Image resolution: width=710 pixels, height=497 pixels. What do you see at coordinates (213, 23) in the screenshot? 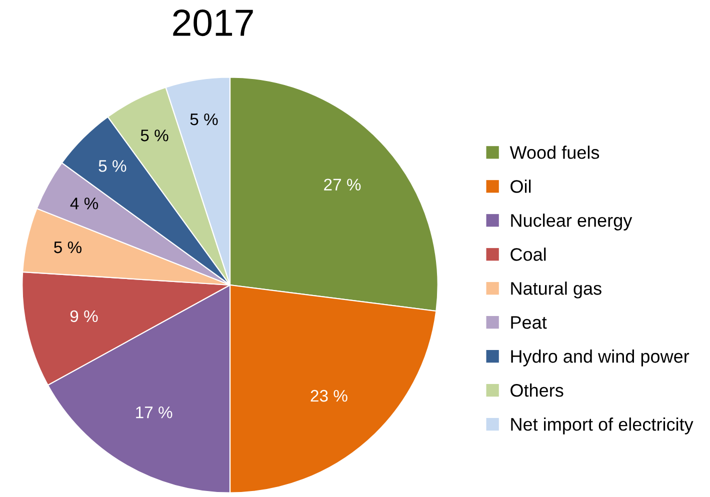
I see `chart-title: 2017` at bounding box center [213, 23].